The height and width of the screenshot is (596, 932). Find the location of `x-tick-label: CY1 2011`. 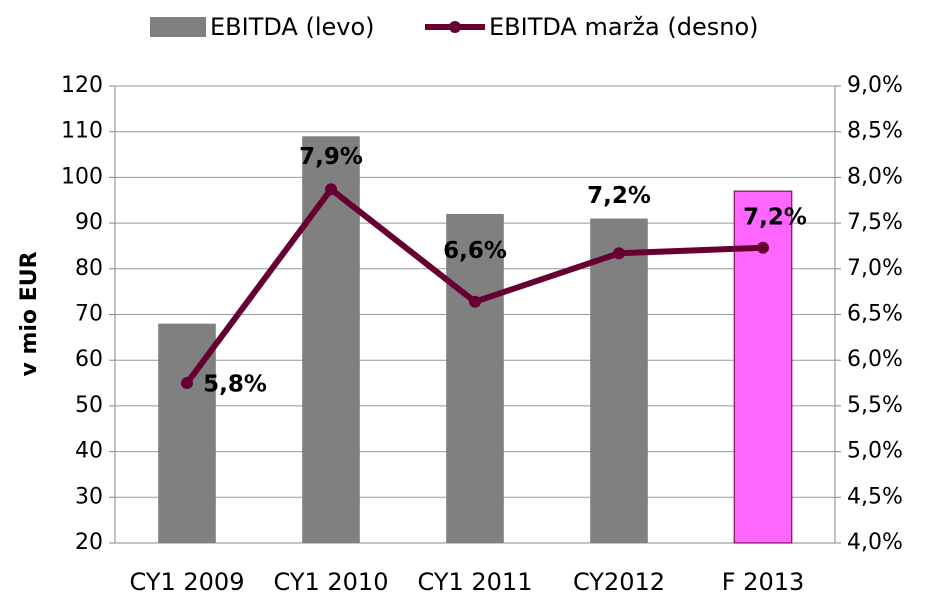

x-tick-label: CY1 2011 is located at coordinates (475, 582).